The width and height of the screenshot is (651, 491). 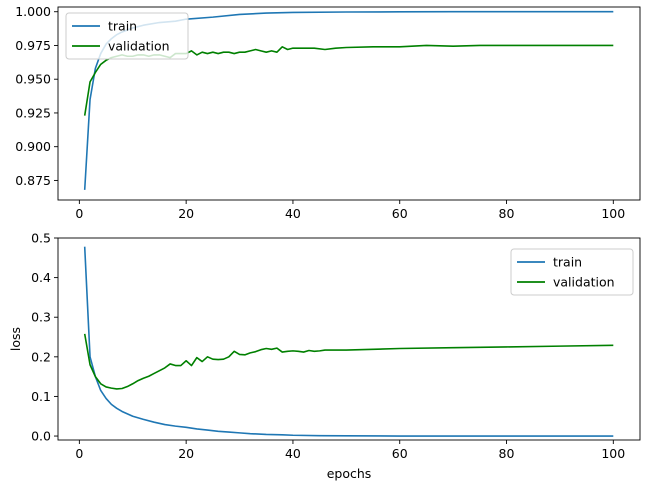 What do you see at coordinates (349, 473) in the screenshot?
I see `x-axis-label: epochs` at bounding box center [349, 473].